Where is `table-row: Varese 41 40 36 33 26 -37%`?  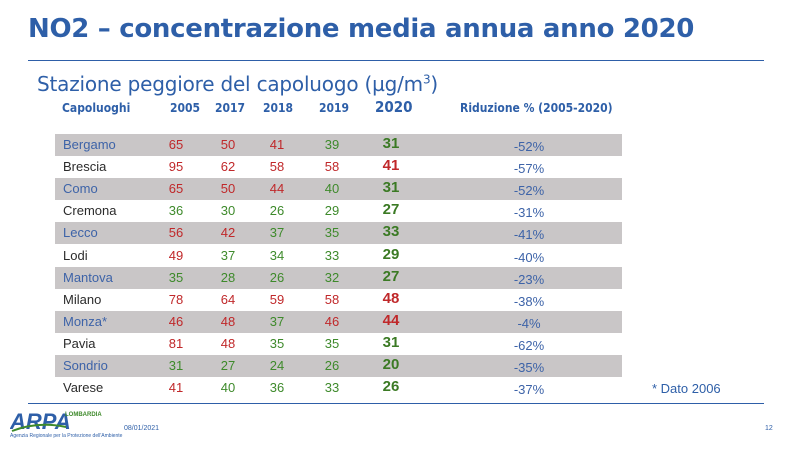
table-row: Varese 41 40 36 33 26 -37% is located at coordinates (338, 388).